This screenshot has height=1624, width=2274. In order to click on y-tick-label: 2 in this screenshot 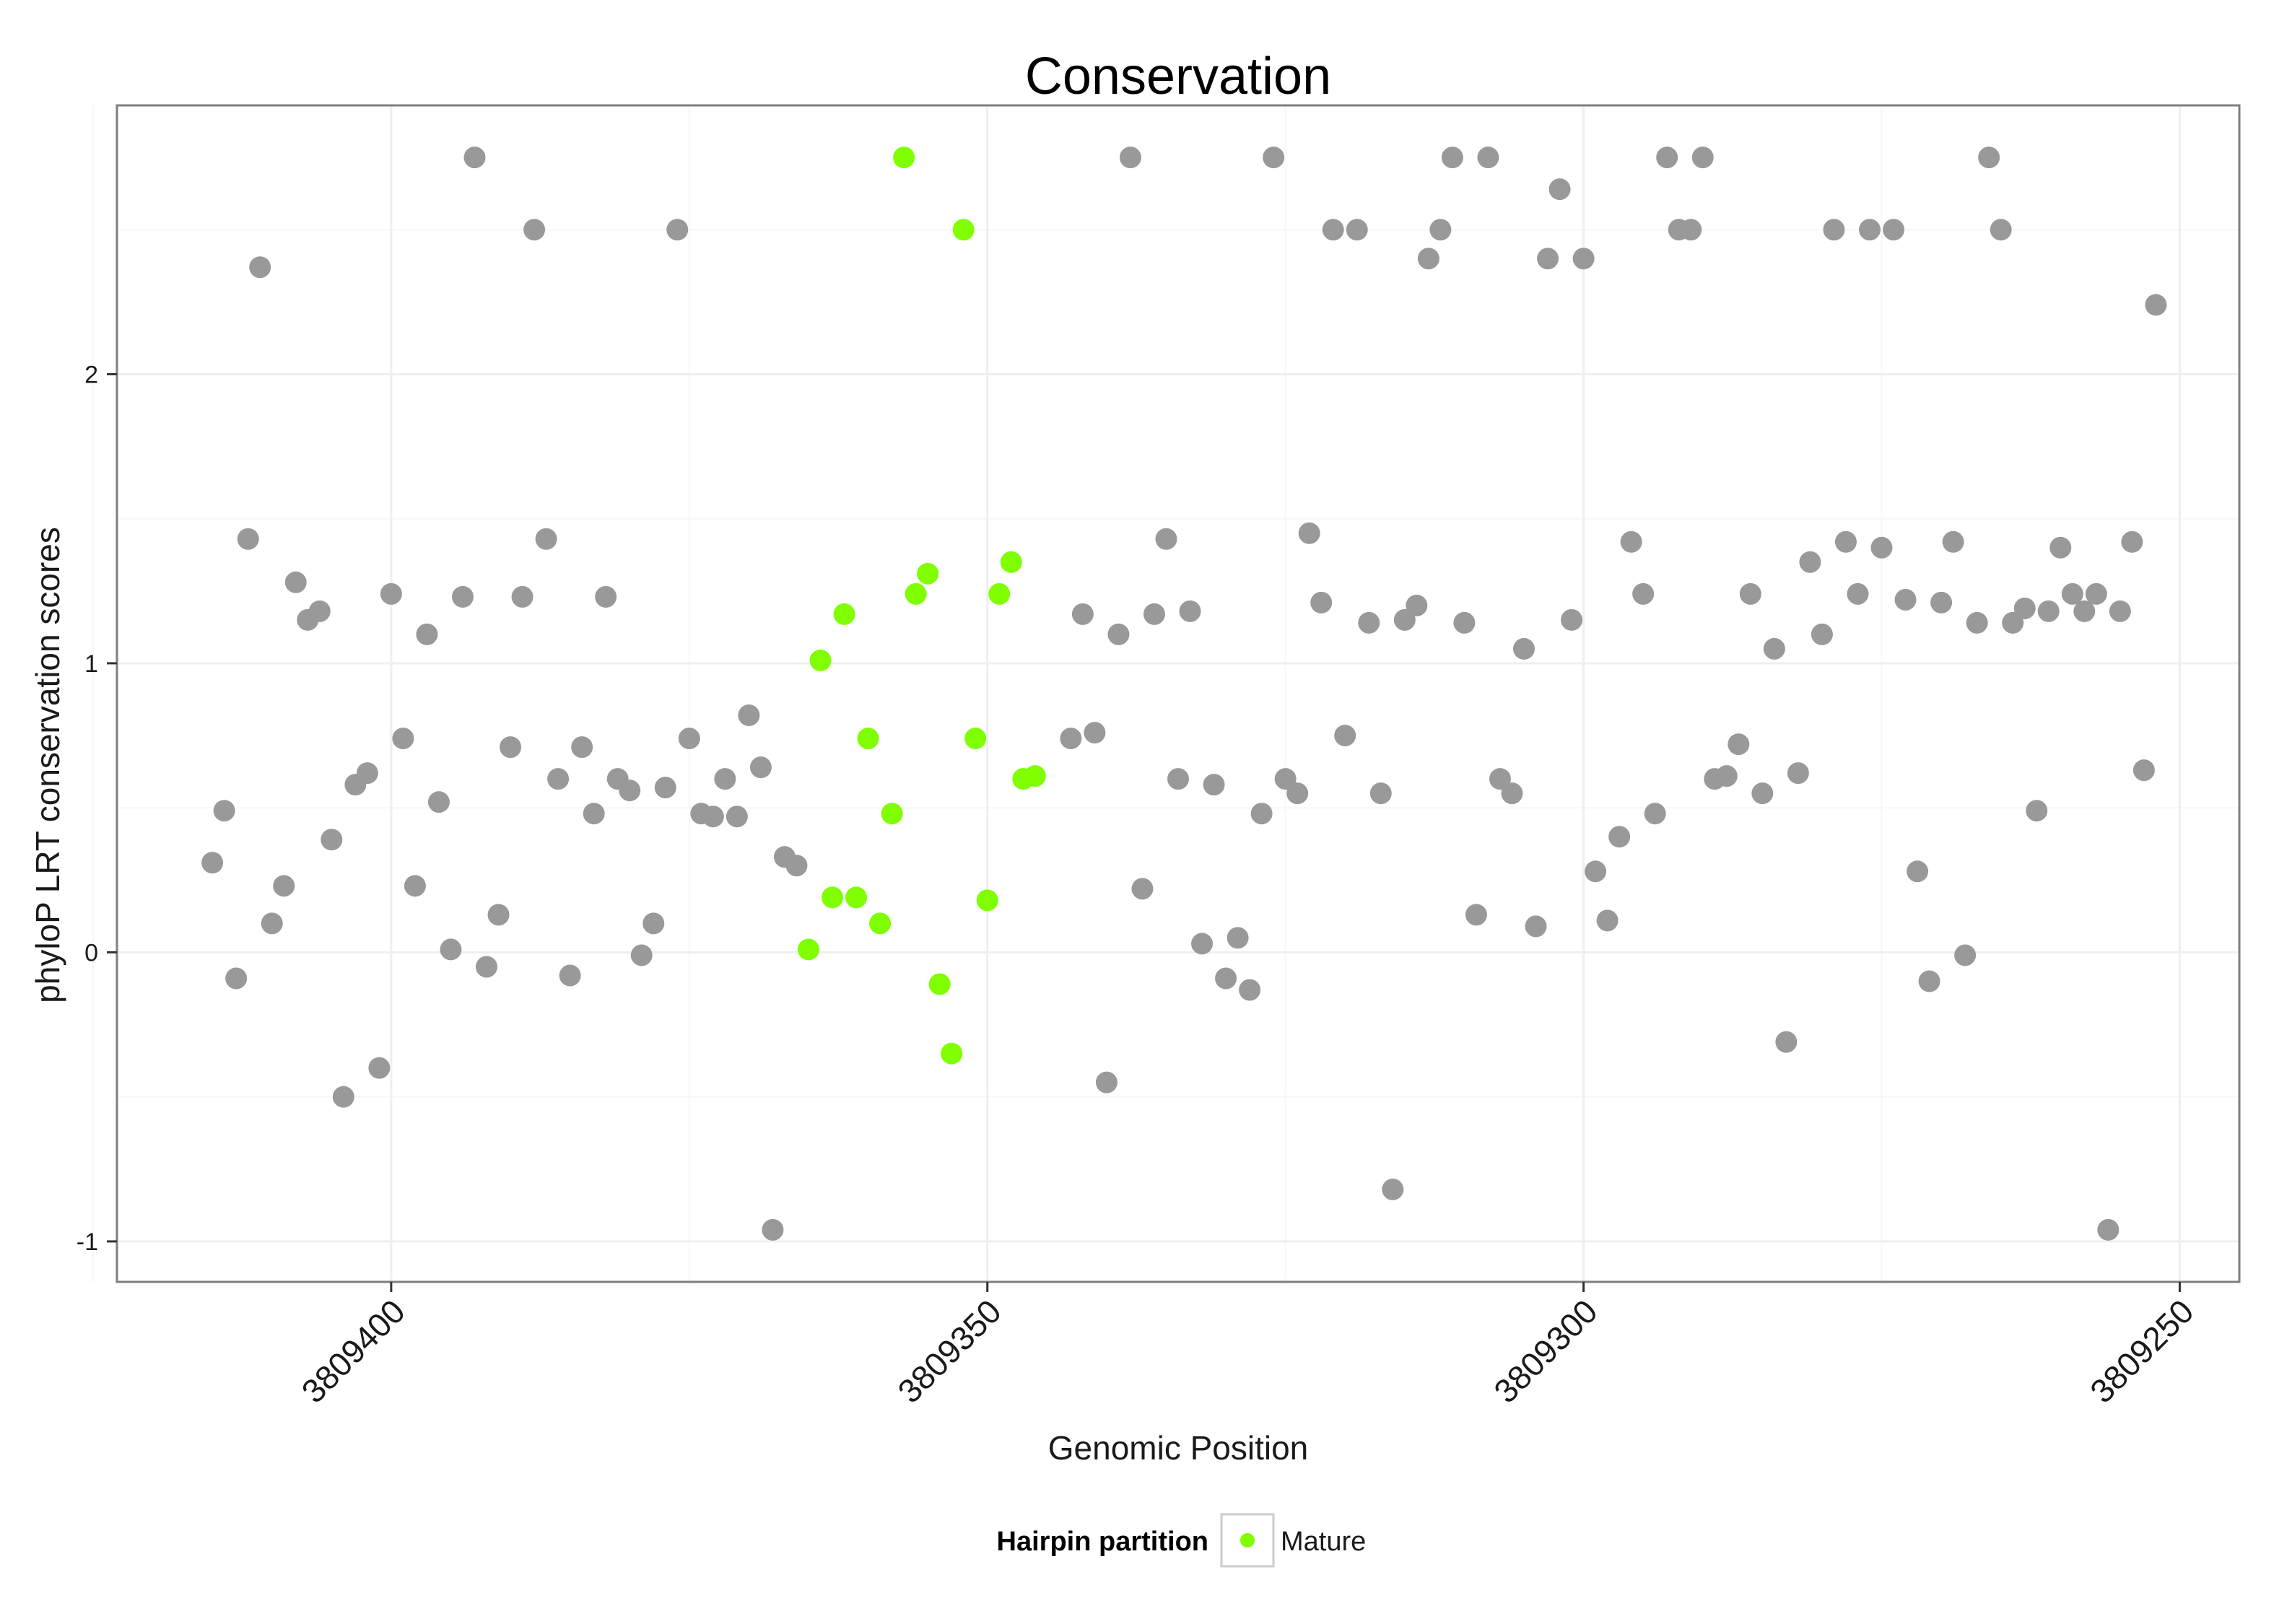, I will do `click(91, 374)`.